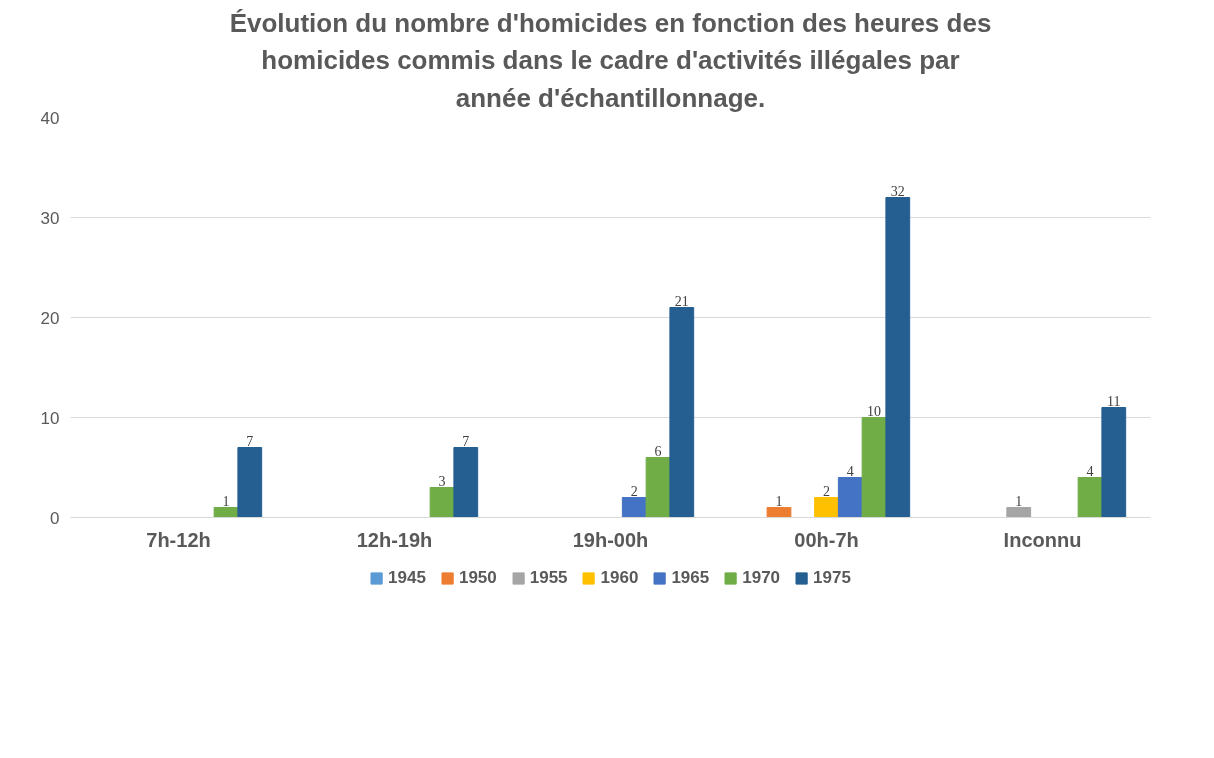  What do you see at coordinates (761, 578) in the screenshot?
I see `legend-label: 1970` at bounding box center [761, 578].